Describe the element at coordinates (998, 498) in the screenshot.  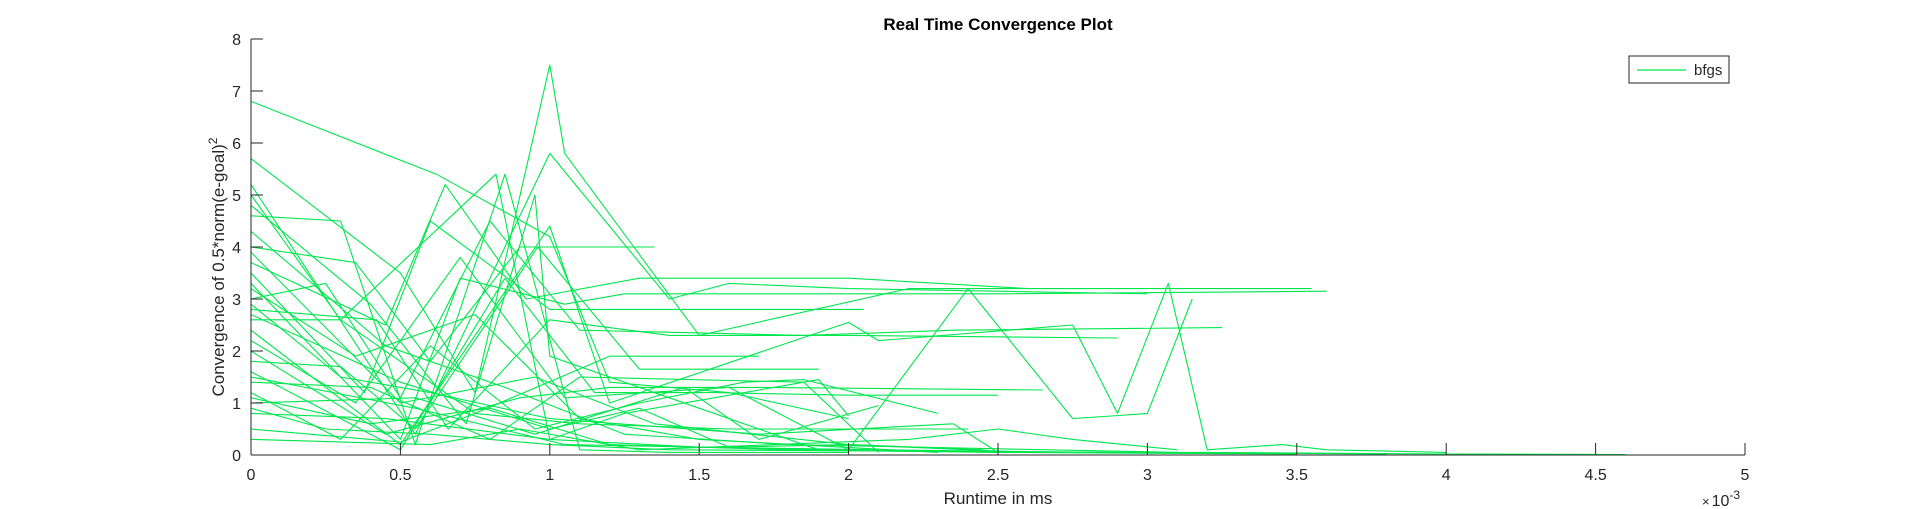
I see `x-axis-label: Runtime in ms` at that location.